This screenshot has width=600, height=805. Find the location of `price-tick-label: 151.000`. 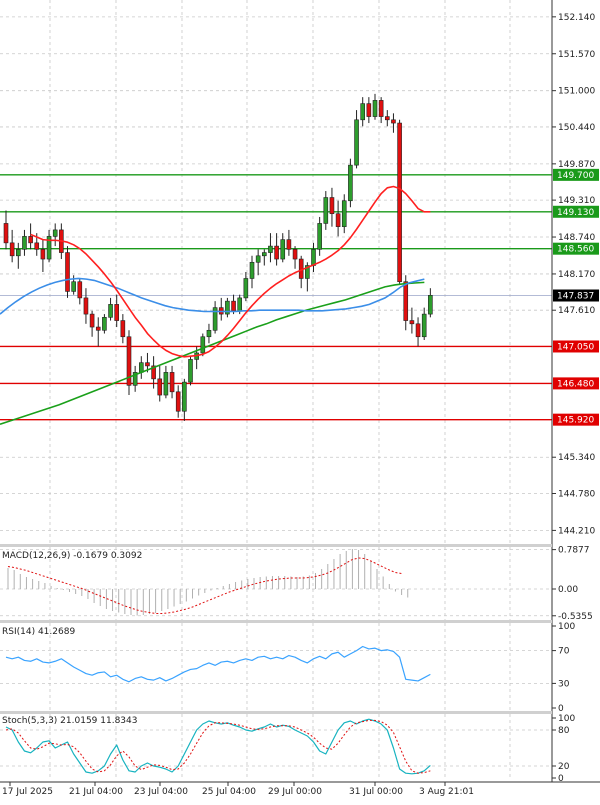

price-tick-label: 151.000 is located at coordinates (576, 92).